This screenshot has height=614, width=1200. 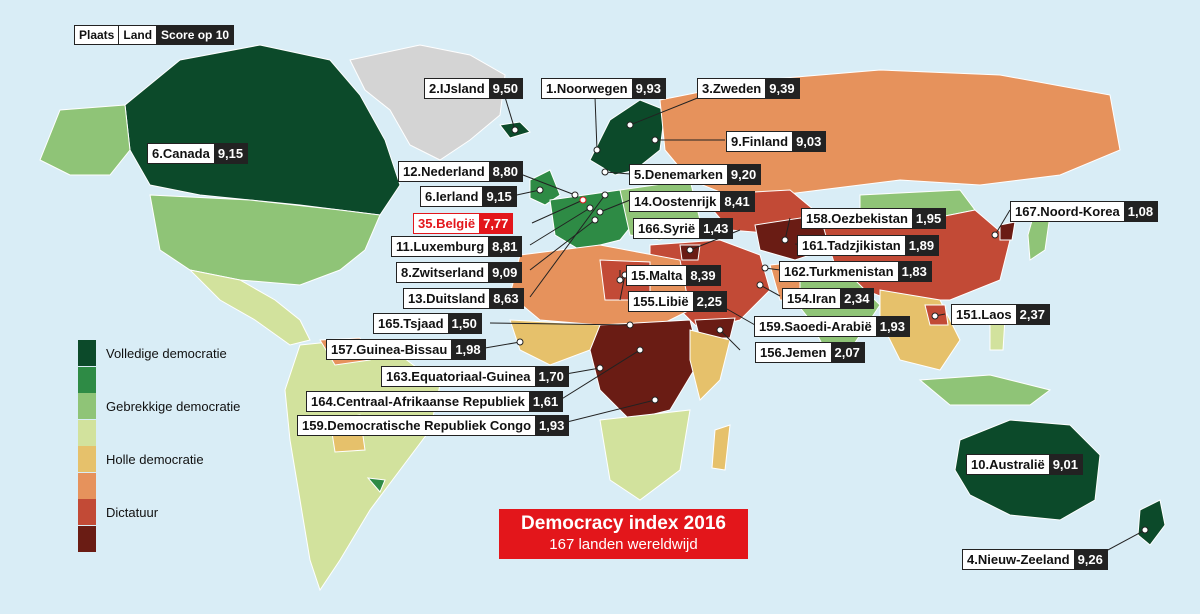 What do you see at coordinates (418, 401) in the screenshot?
I see `country-name: 164.Centraal-Afrikaanse Republiek` at bounding box center [418, 401].